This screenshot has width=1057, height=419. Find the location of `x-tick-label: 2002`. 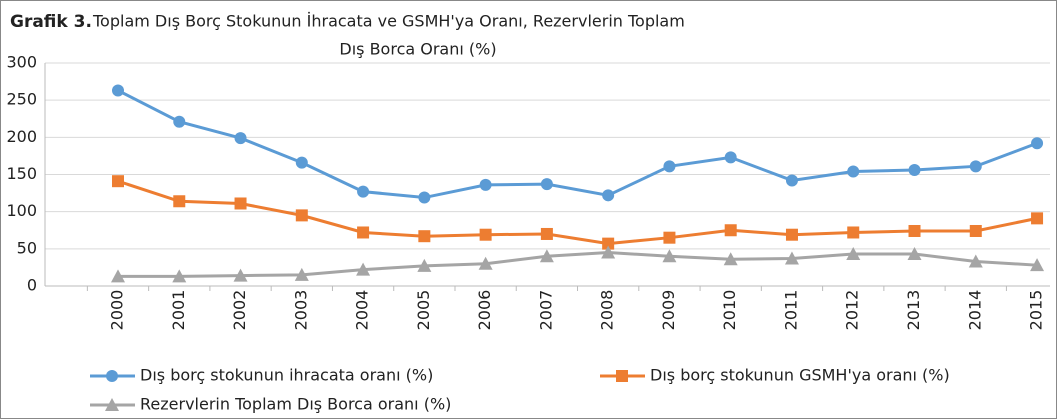

x-tick-label: 2002 is located at coordinates (239, 310).